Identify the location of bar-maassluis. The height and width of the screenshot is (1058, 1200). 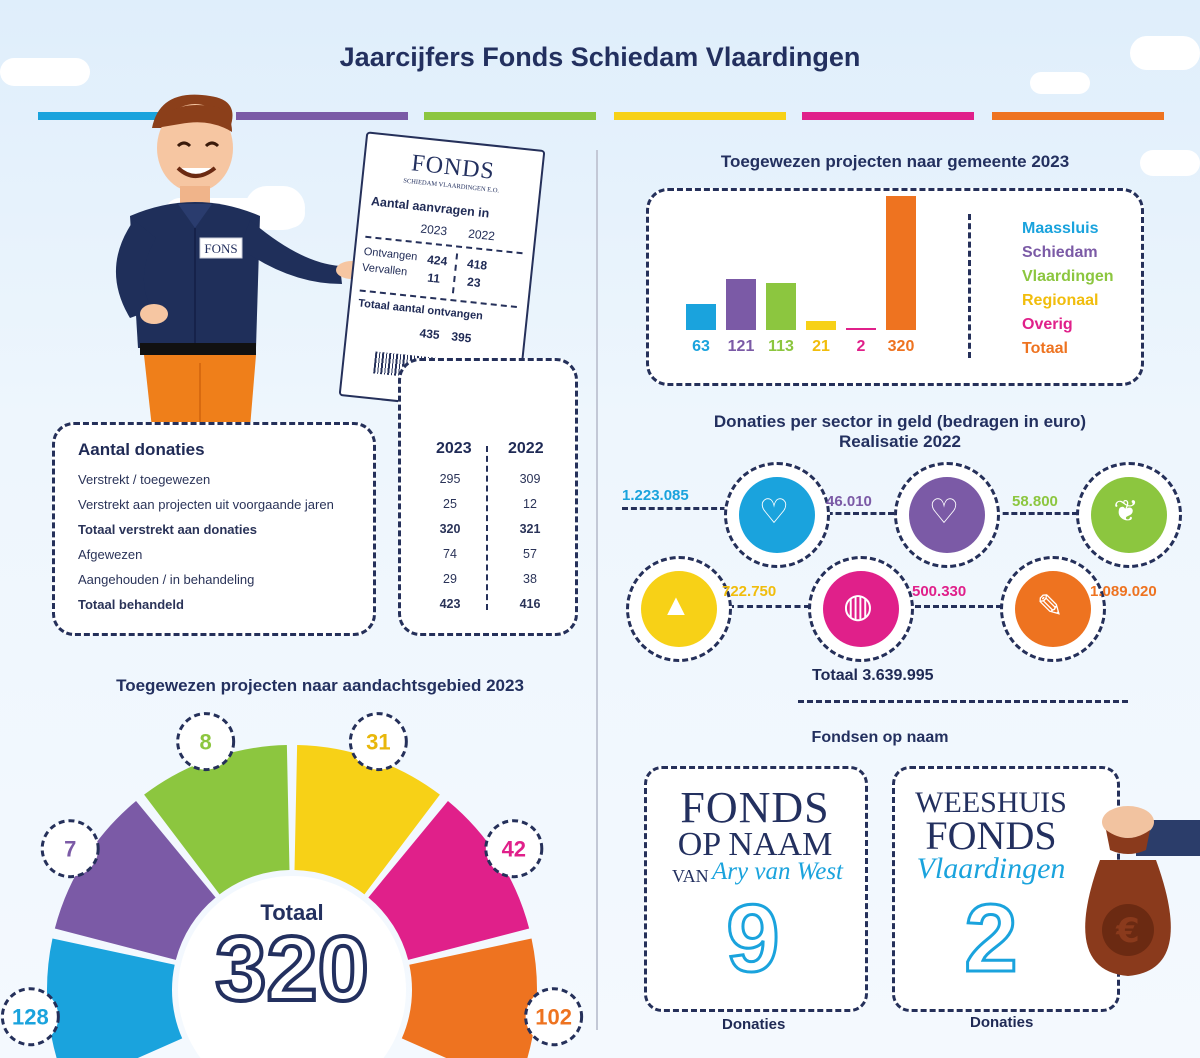
(701, 316).